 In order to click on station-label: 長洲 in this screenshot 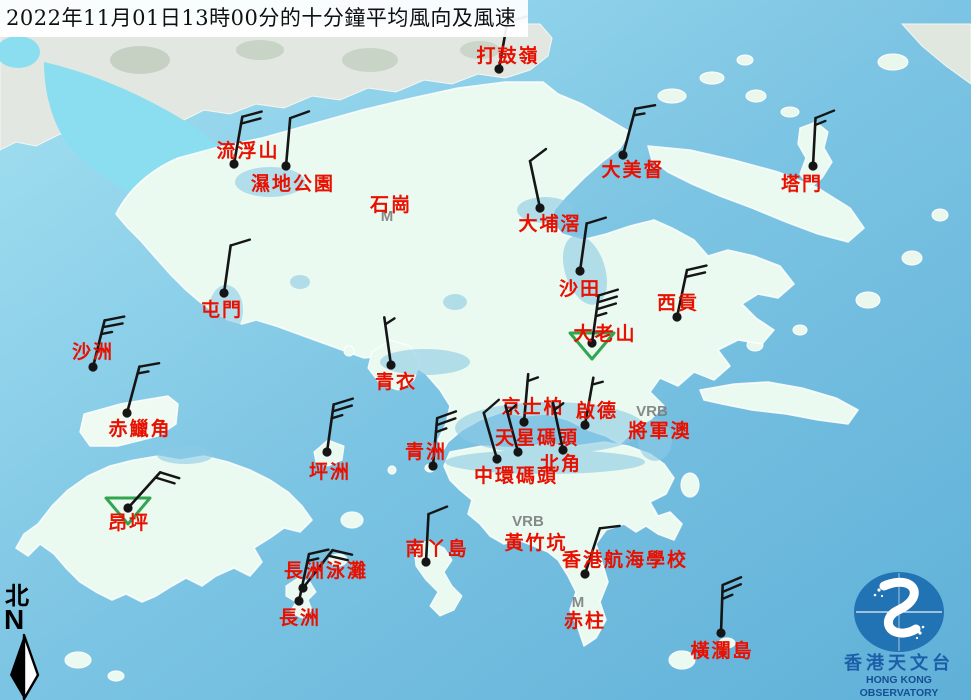, I will do `click(300, 618)`.